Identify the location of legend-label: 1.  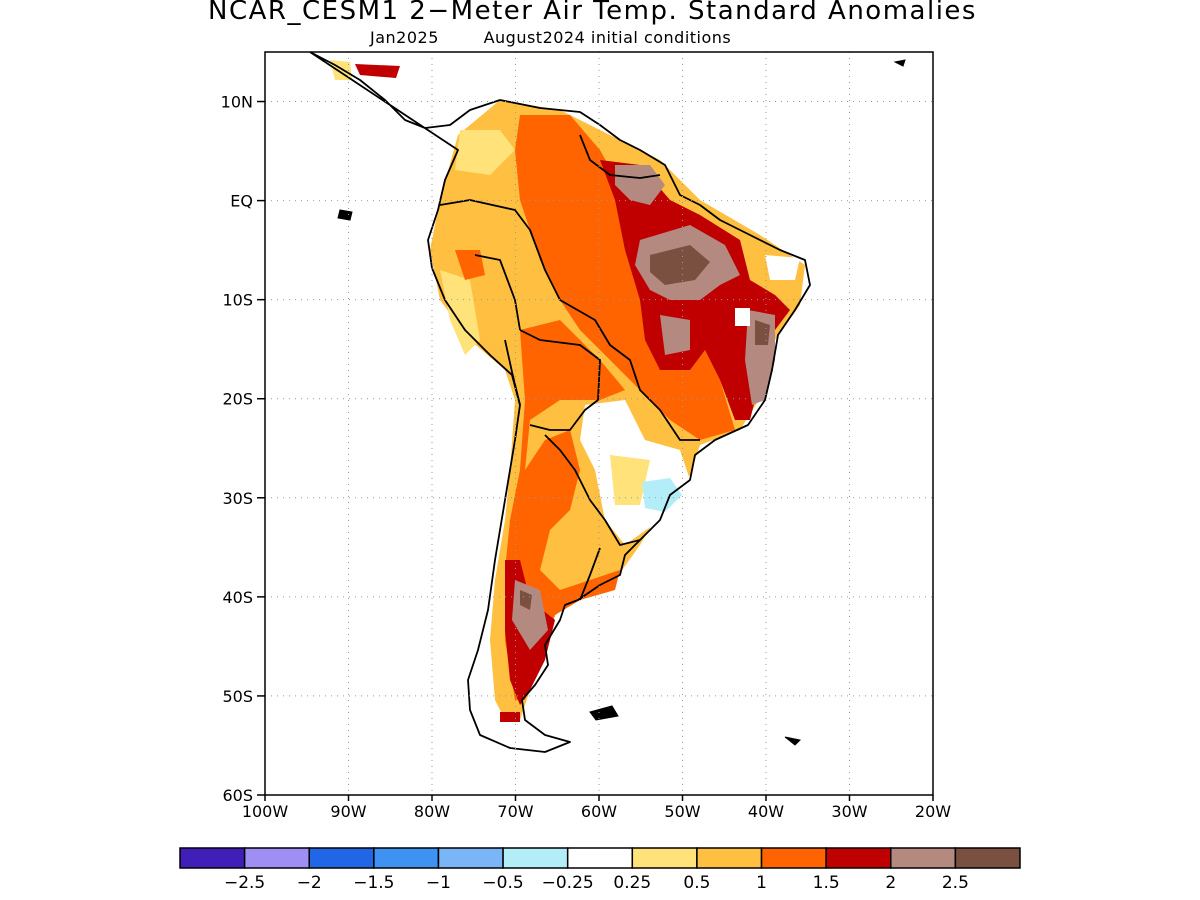
(761, 883).